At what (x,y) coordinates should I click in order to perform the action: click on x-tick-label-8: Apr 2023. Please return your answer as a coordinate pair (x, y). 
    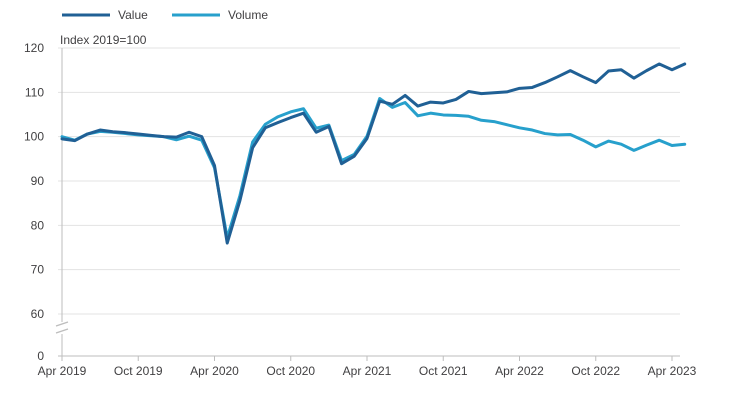
    Looking at the image, I should click on (672, 371).